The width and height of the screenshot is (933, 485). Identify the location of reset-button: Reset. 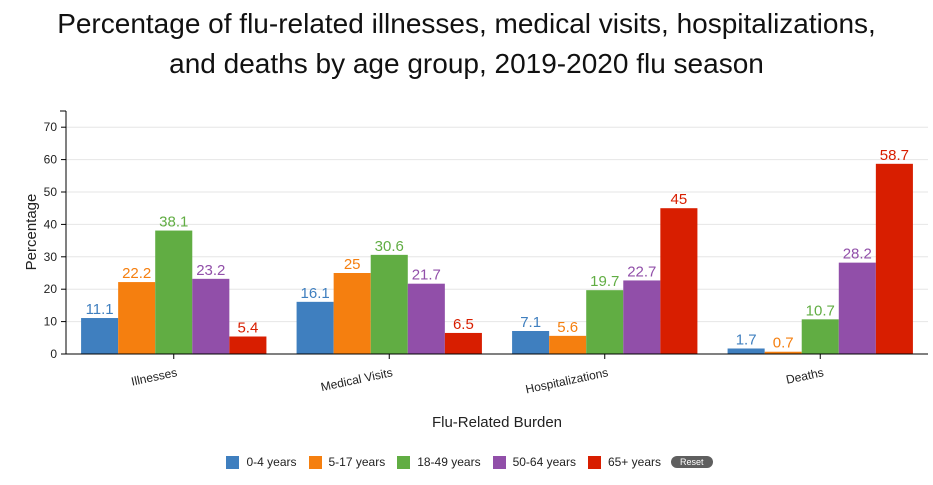
(692, 462).